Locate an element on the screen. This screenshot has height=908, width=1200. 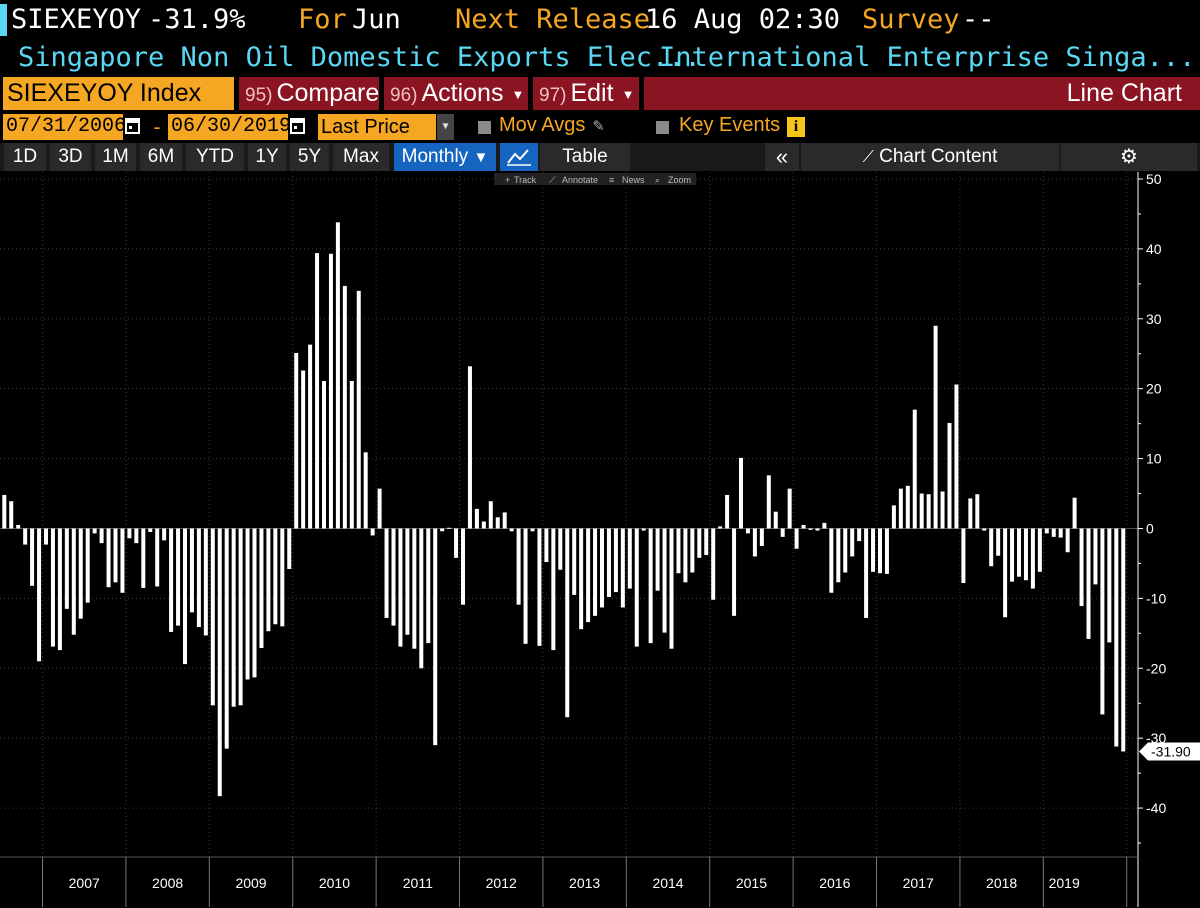
info-icon: i is located at coordinates (796, 127).